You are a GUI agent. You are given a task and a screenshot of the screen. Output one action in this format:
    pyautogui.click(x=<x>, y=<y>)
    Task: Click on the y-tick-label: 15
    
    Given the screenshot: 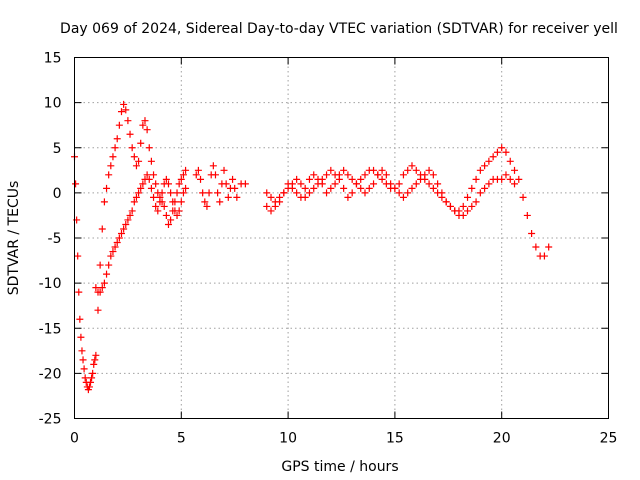 What is the action you would take?
    pyautogui.click(x=53, y=59)
    